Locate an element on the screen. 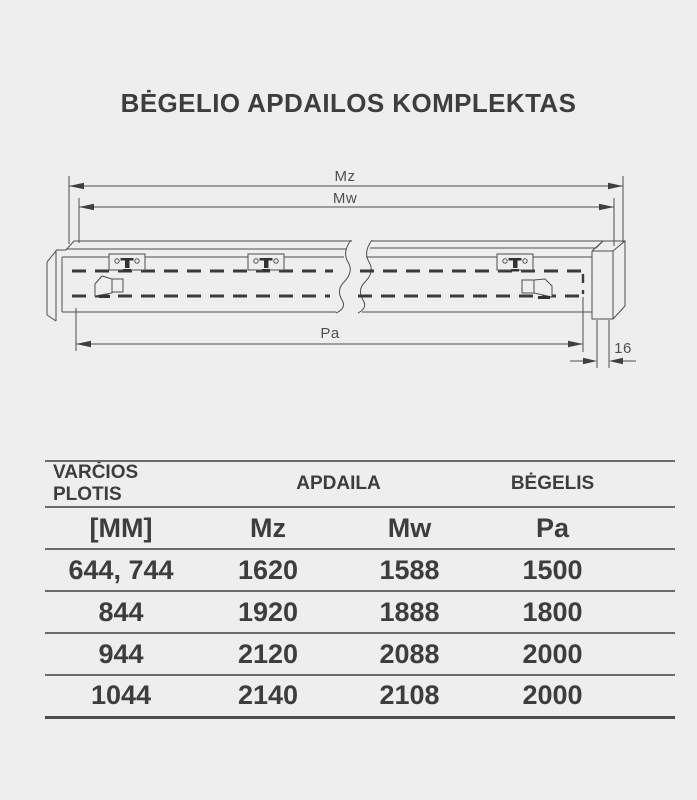 The height and width of the screenshot is (800, 697). cell-width: 644, 744 is located at coordinates (121, 569).